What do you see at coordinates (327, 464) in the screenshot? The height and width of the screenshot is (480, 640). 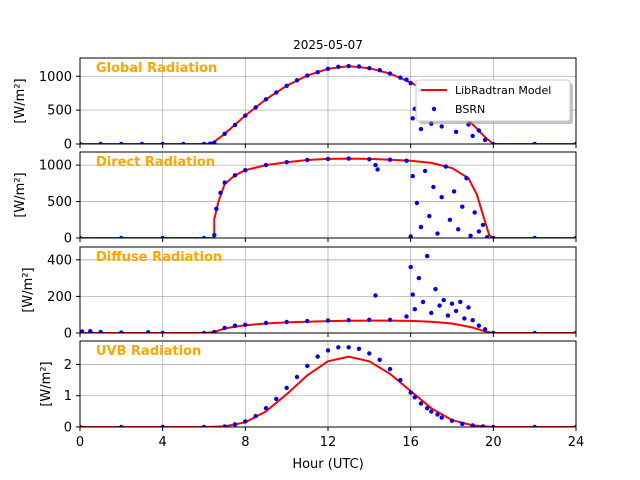 I see `x-axis-label: Hour (UTC)` at bounding box center [327, 464].